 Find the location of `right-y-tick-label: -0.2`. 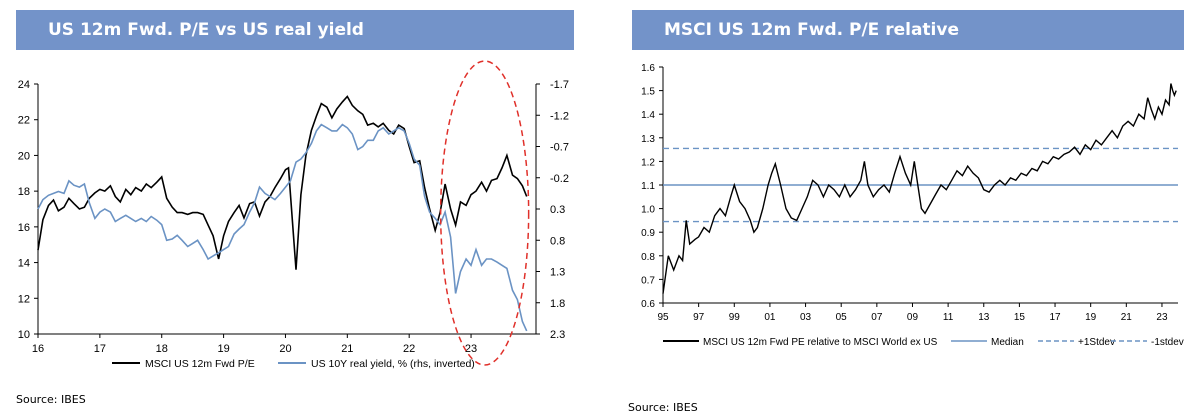

right-y-tick-label: -0.2 is located at coordinates (559, 179).